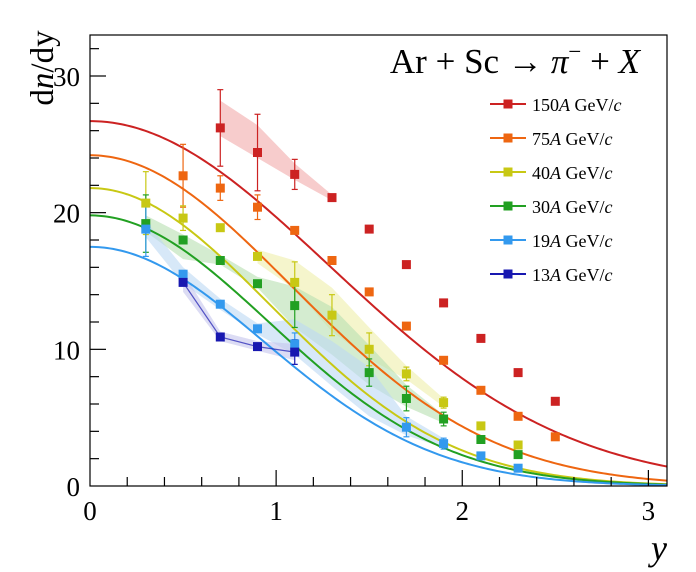 This screenshot has width=696, height=572. Describe the element at coordinates (541, 139) in the screenshot. I see `legend-label-part: 75` at that location.